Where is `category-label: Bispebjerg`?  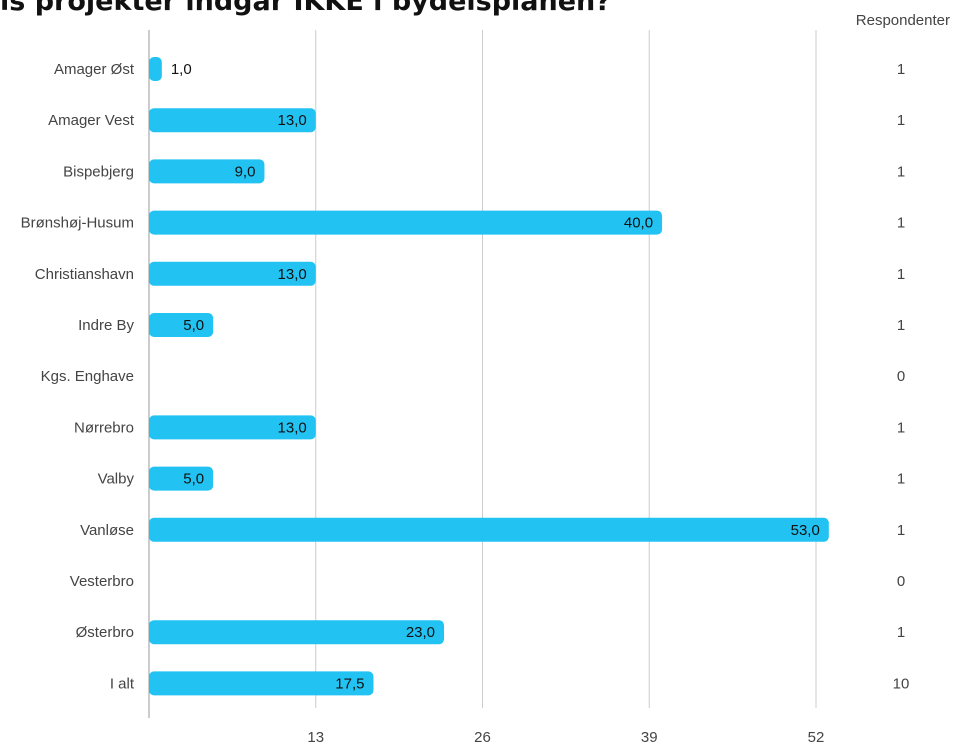 category-label: Bispebjerg is located at coordinates (98, 171).